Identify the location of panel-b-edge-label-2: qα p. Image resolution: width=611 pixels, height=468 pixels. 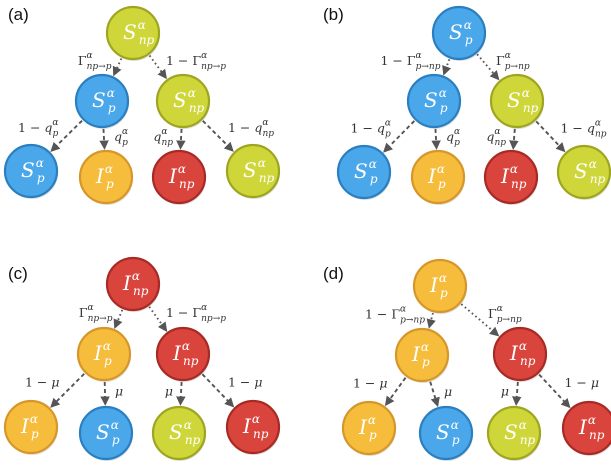
(453, 137).